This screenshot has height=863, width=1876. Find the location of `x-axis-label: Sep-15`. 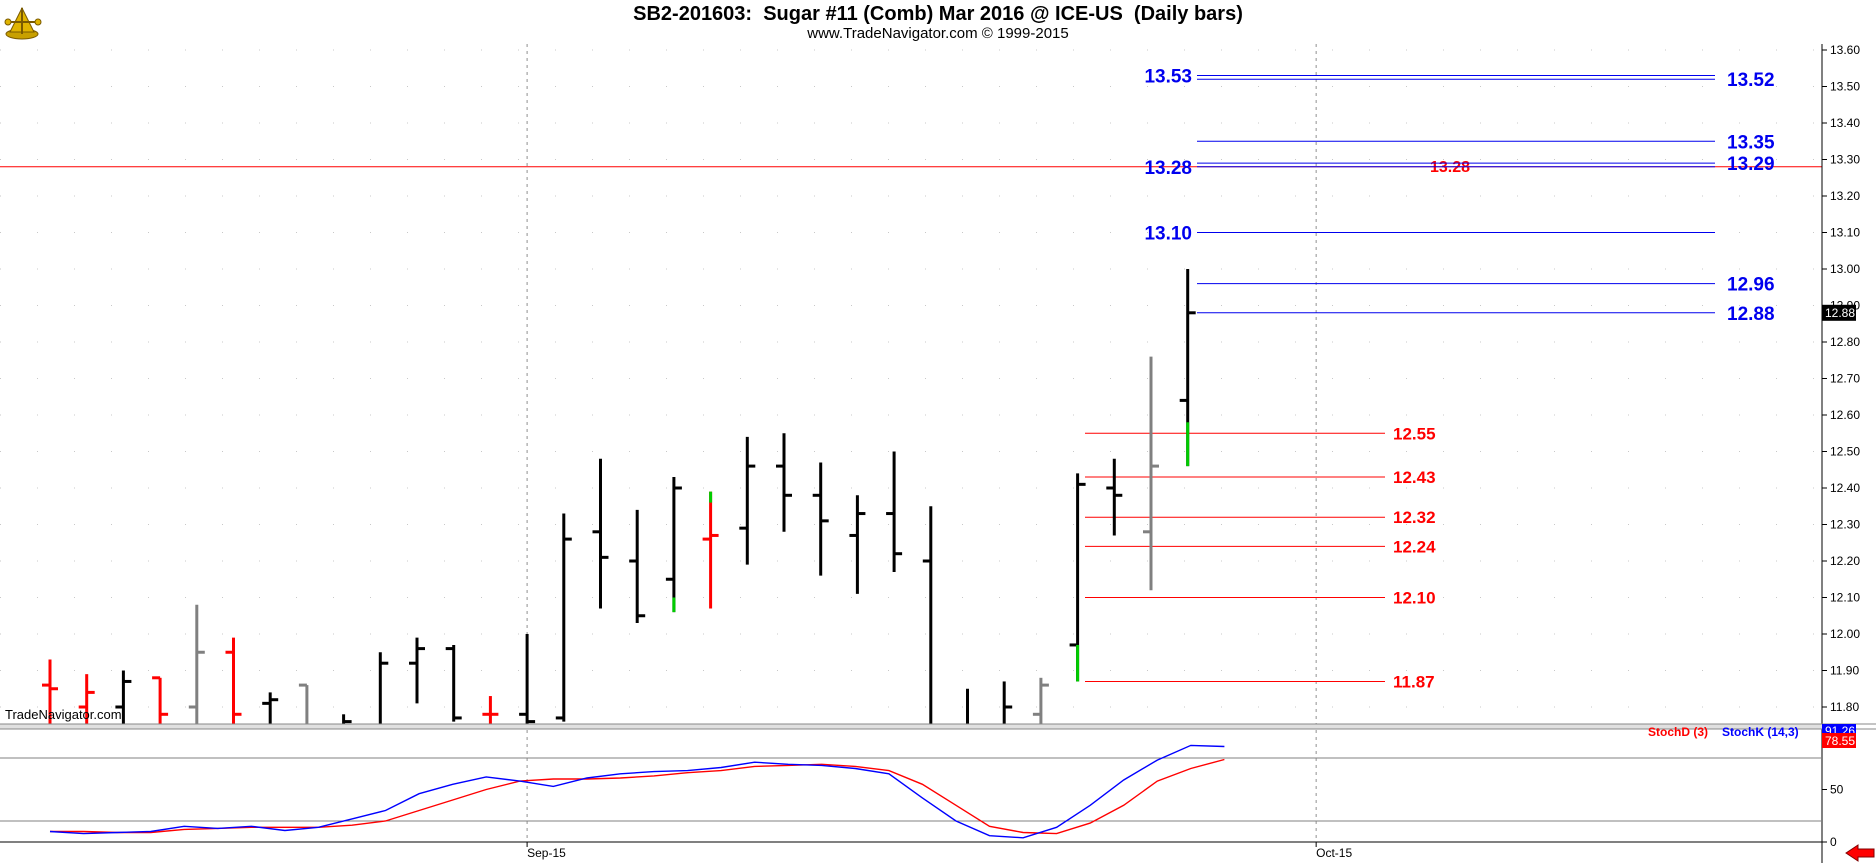

x-axis-label: Sep-15 is located at coordinates (546, 853).